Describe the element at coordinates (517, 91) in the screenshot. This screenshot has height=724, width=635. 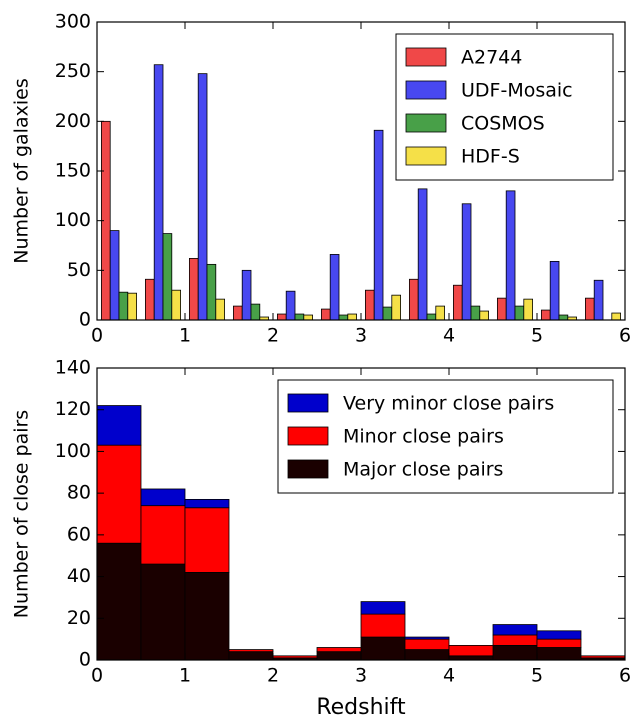
I see `legend-label: UDF-Mosaic` at that location.